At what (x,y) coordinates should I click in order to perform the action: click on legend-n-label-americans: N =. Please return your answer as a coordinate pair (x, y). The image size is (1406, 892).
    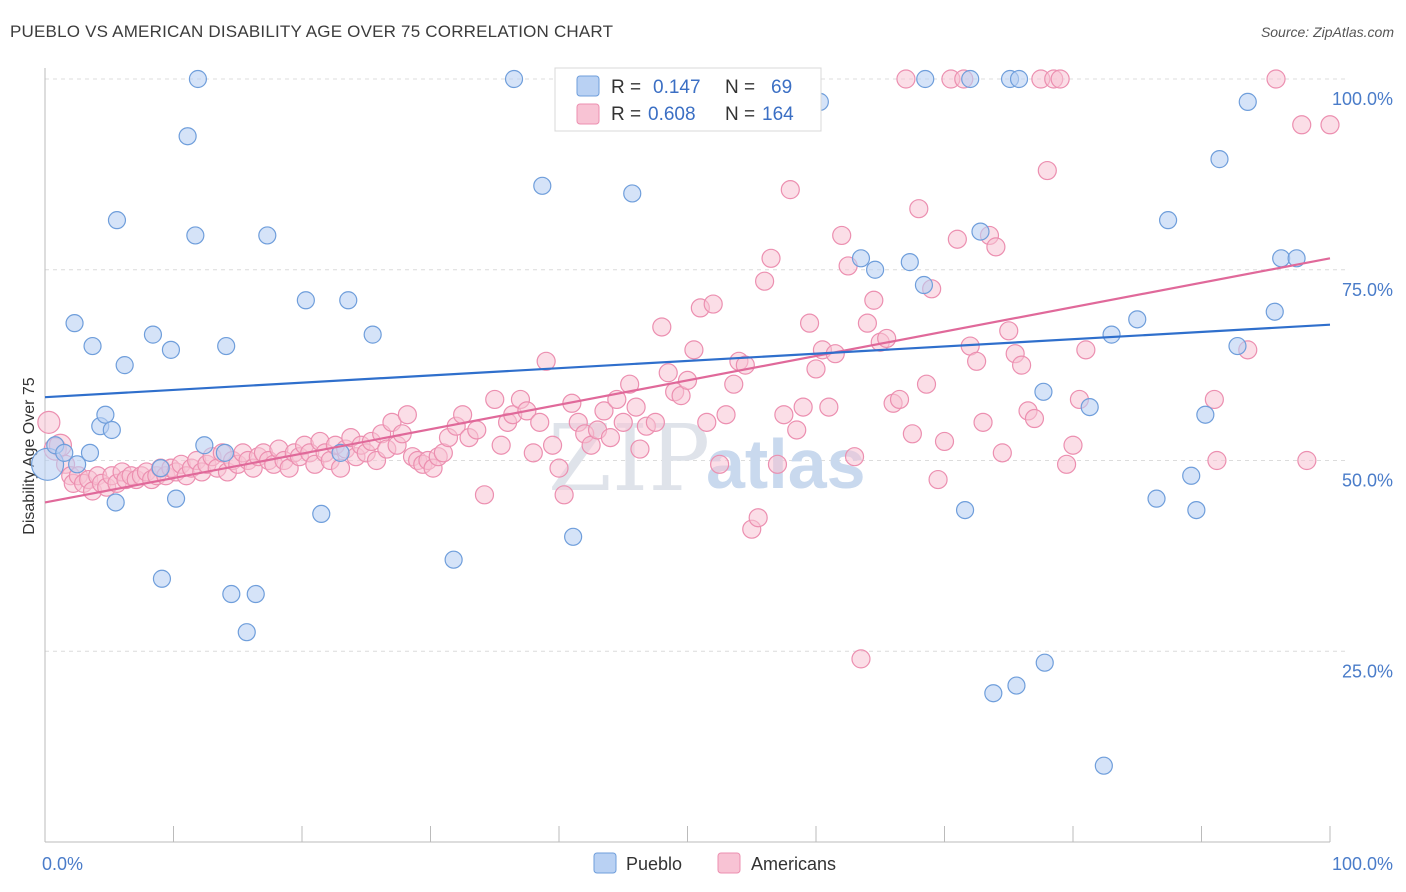
    Looking at the image, I should click on (740, 114).